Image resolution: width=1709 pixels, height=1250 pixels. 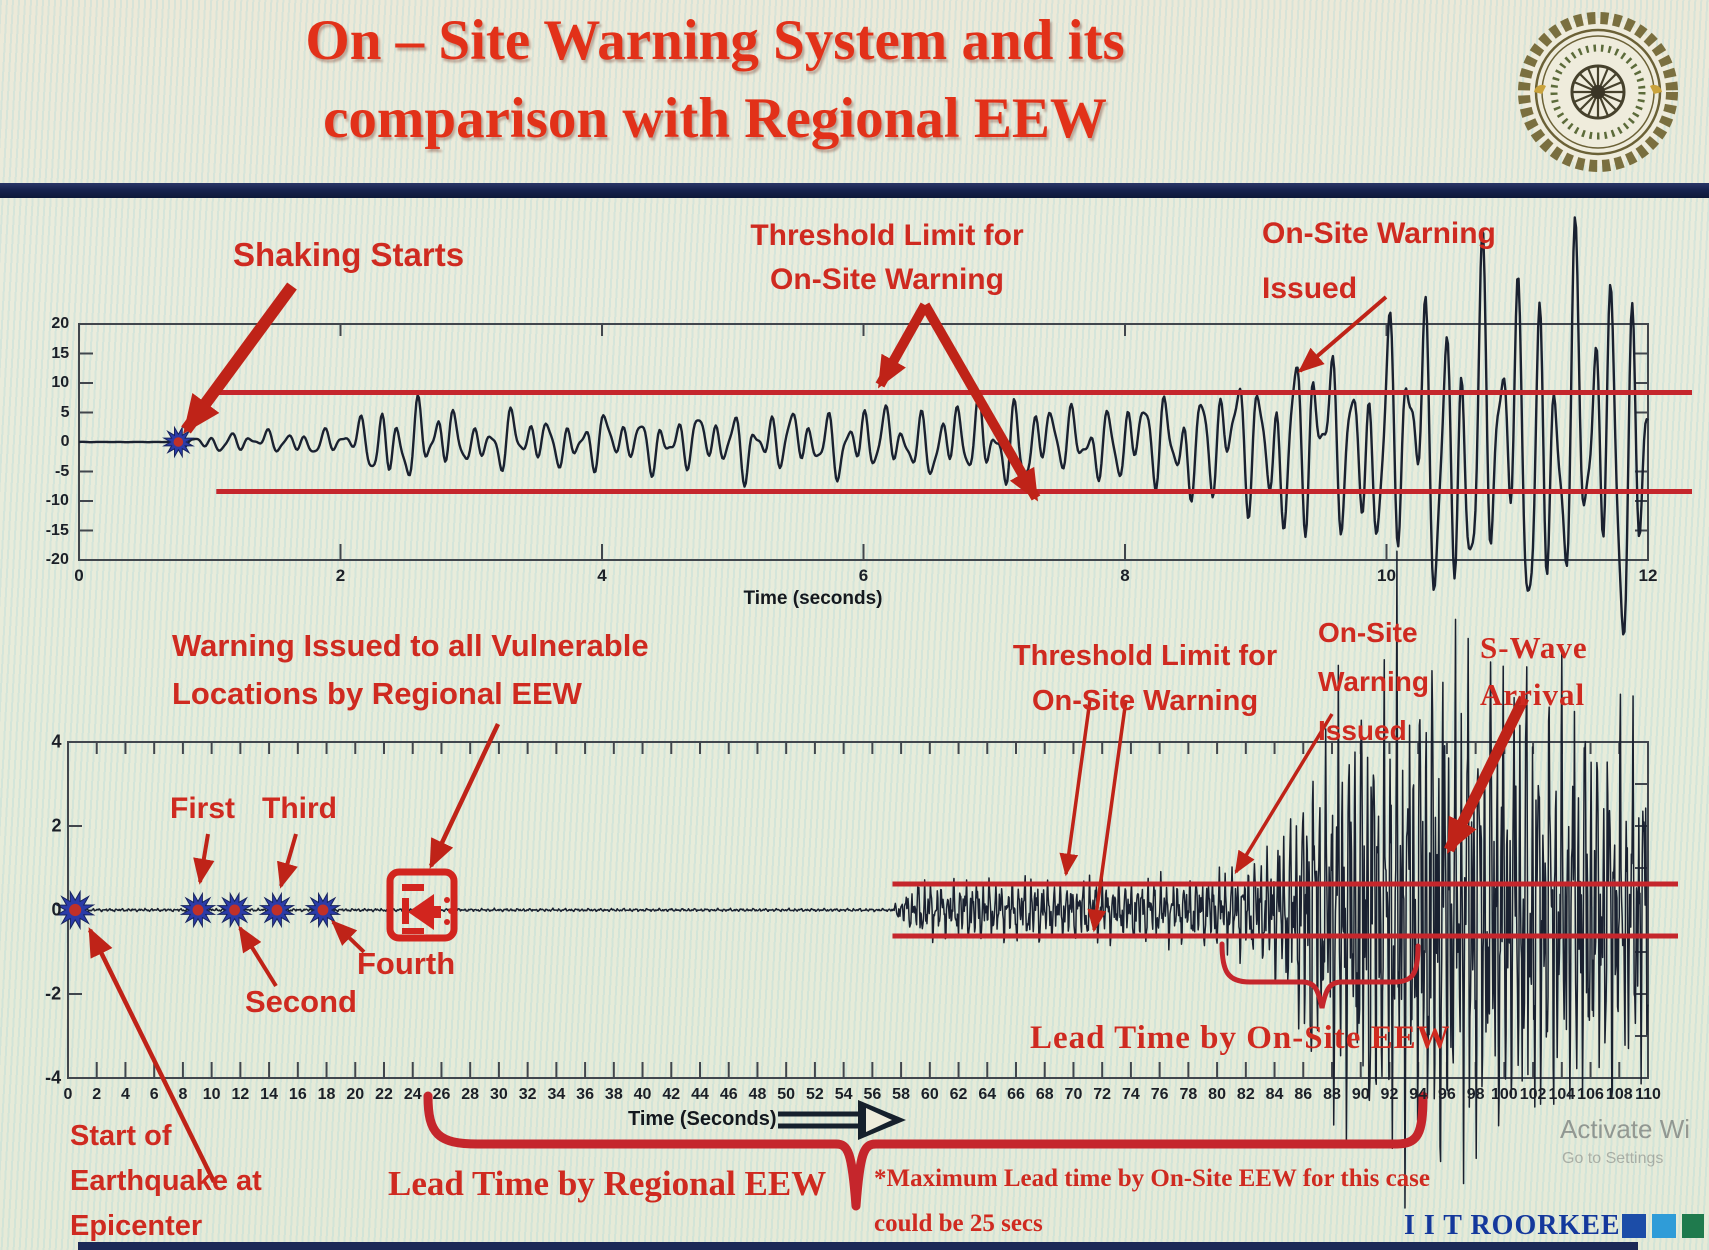 What do you see at coordinates (412, 1094) in the screenshot?
I see `axis-tick-label: 24` at bounding box center [412, 1094].